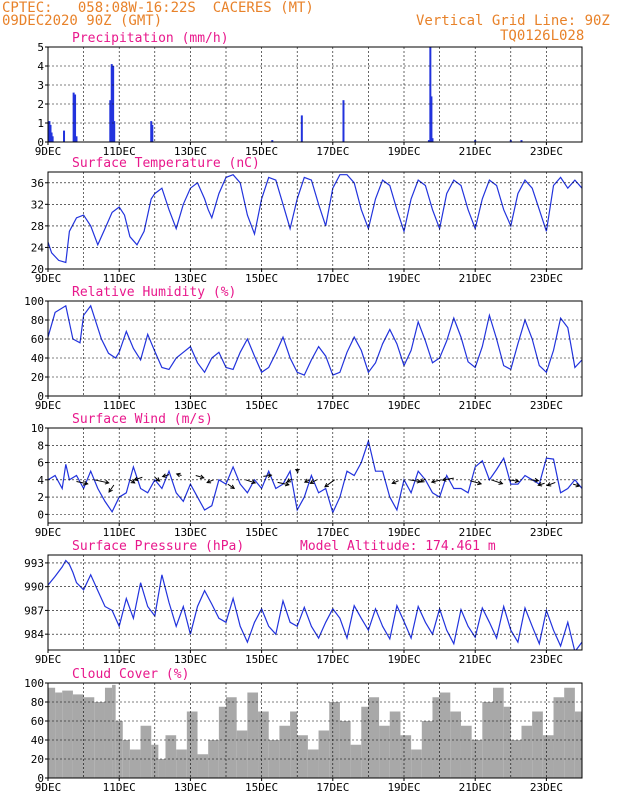 This screenshot has width=618, height=800. What do you see at coordinates (542, 36) in the screenshot?
I see `header-run-id: TQ0126L028` at bounding box center [542, 36].